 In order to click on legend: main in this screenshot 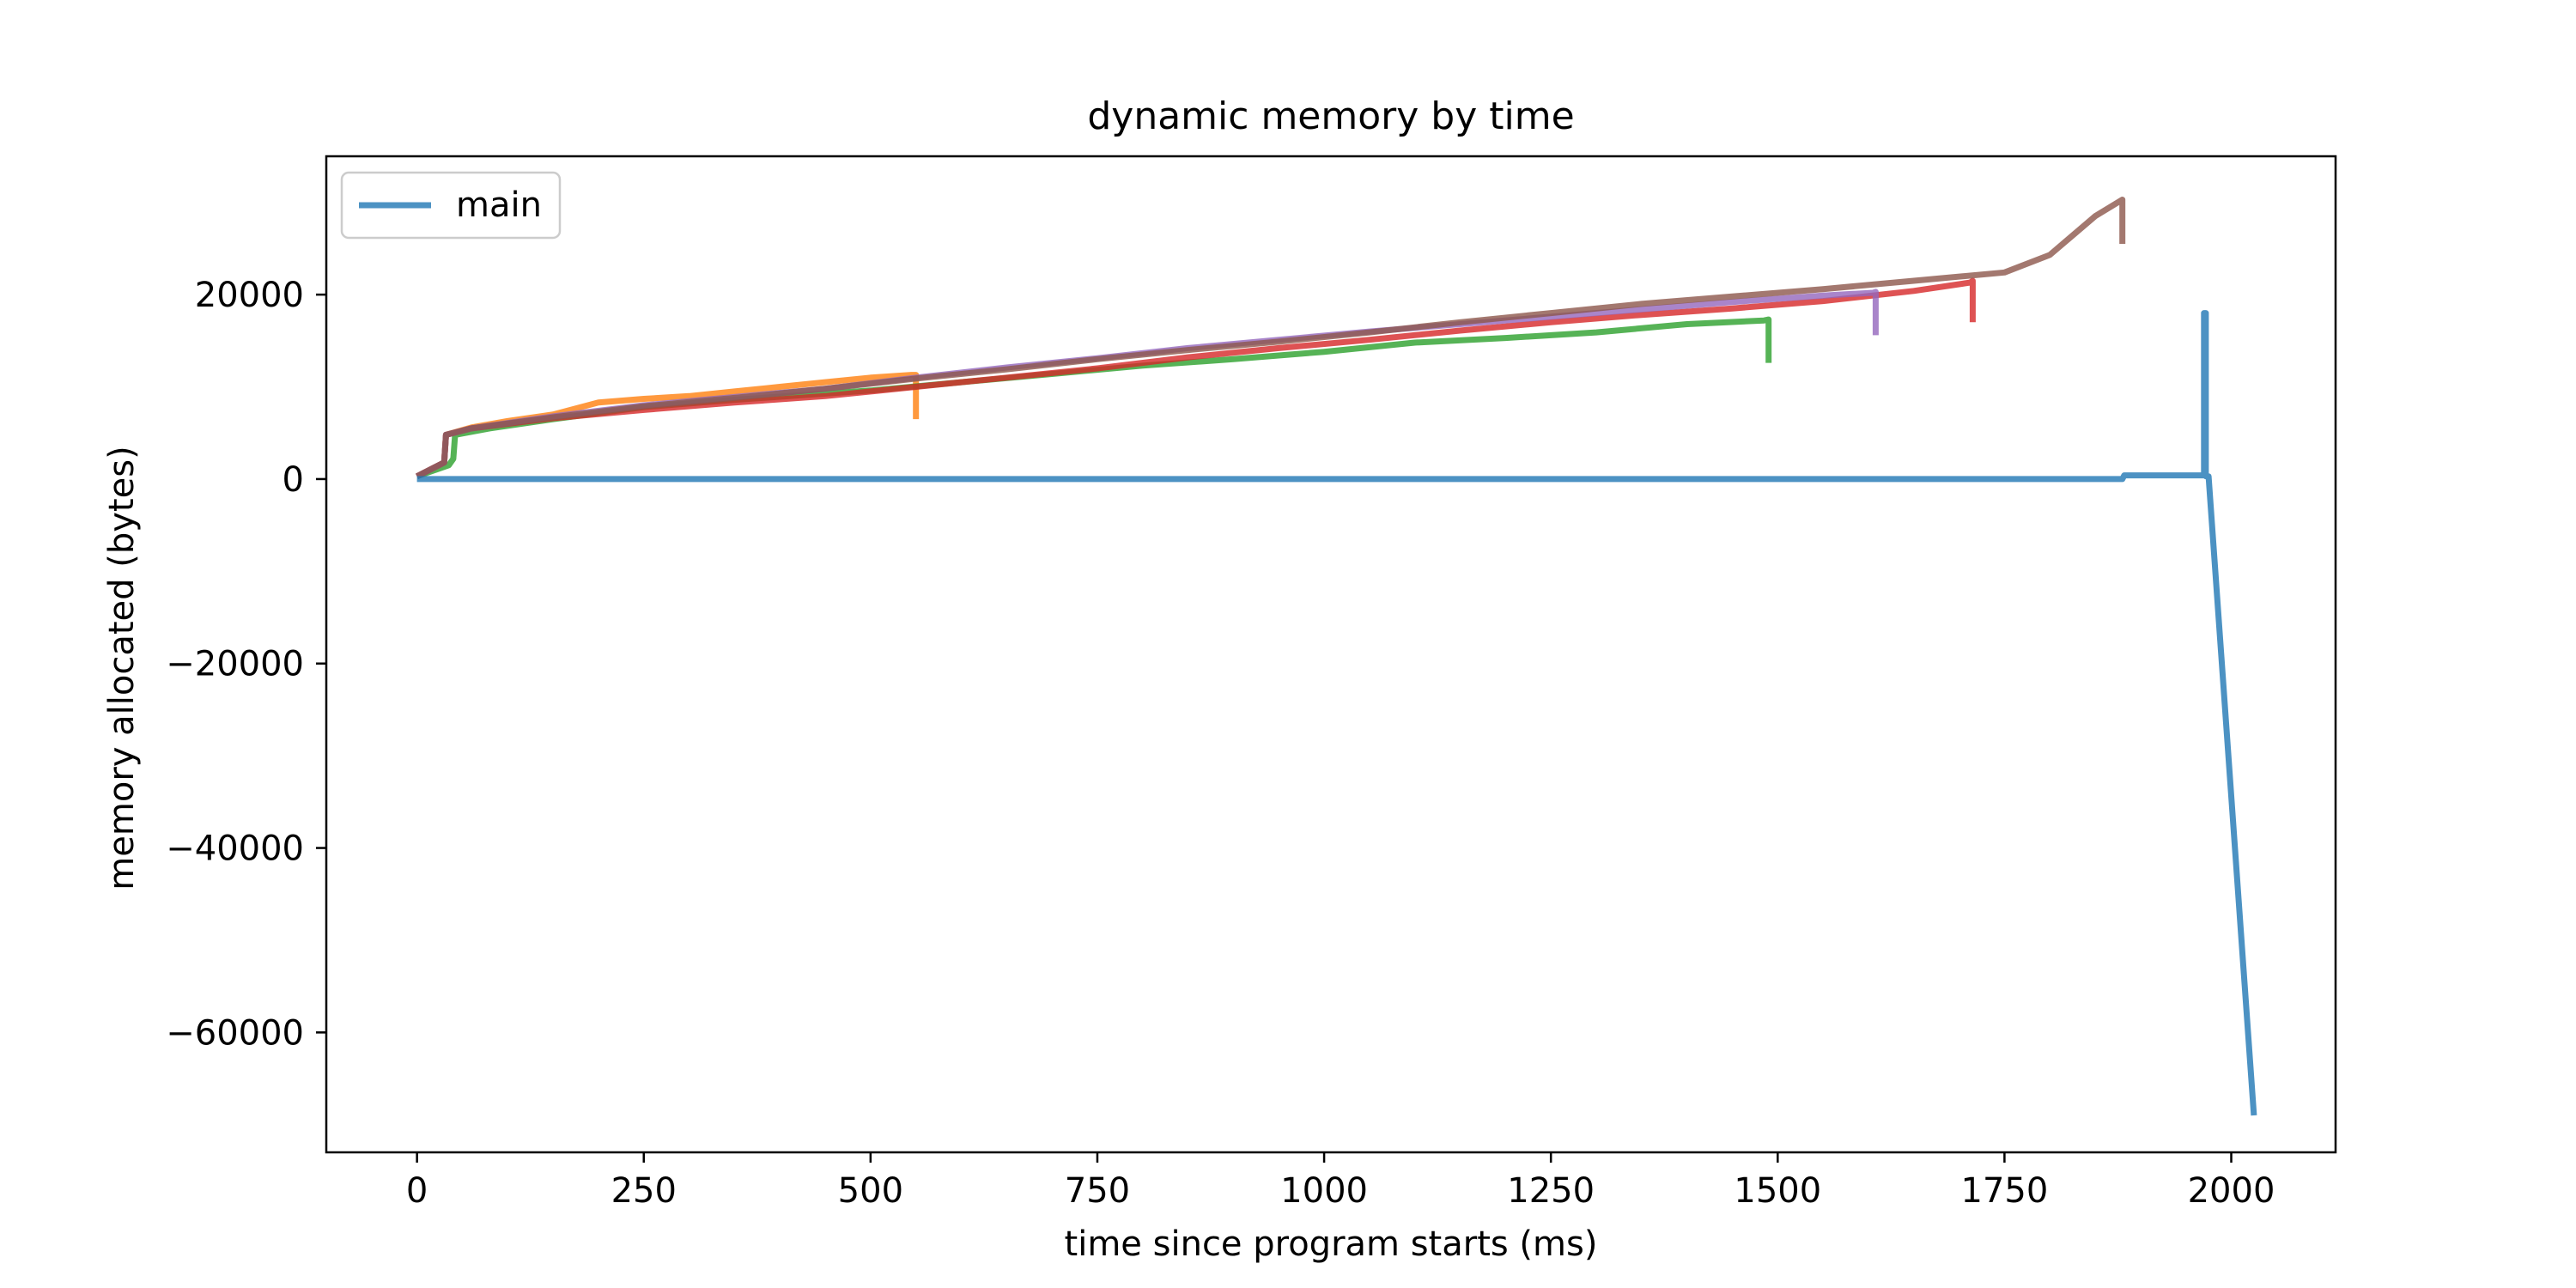, I will do `click(451, 206)`.